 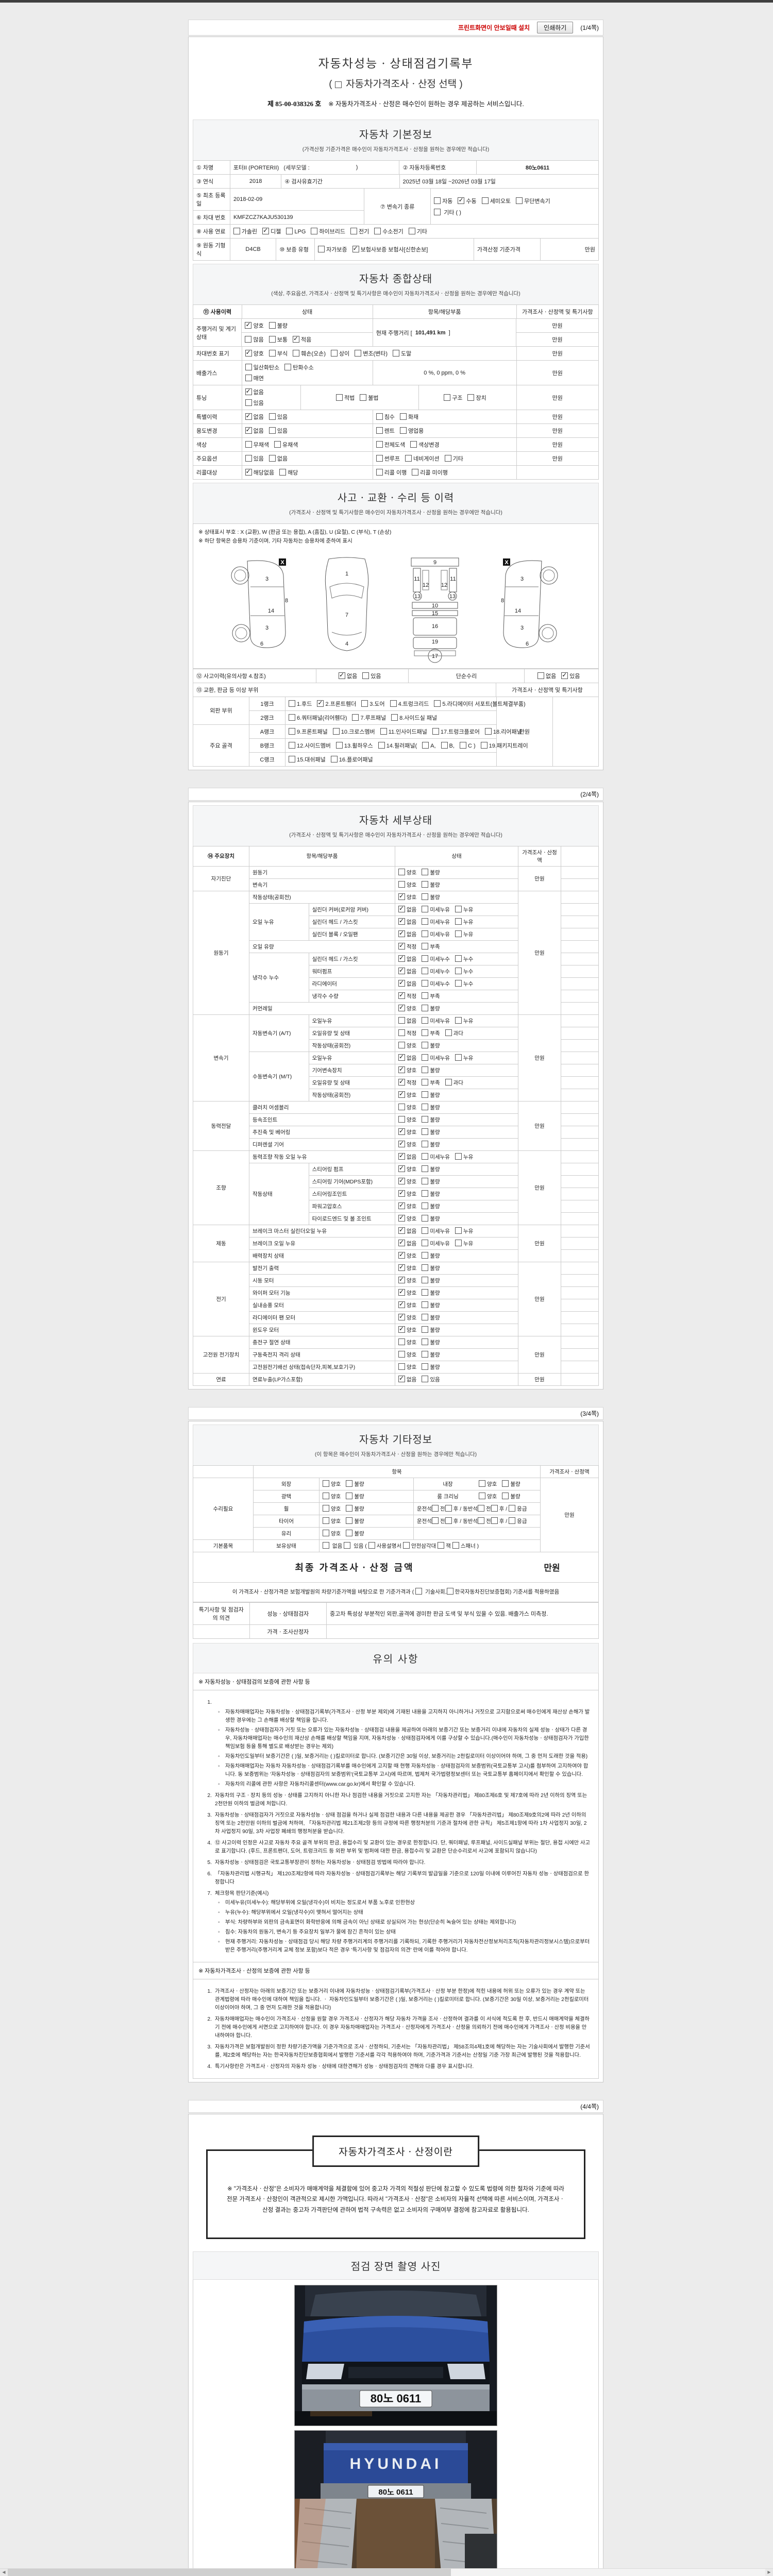 What do you see at coordinates (346, 644) in the screenshot?
I see `svg-text: 4` at bounding box center [346, 644].